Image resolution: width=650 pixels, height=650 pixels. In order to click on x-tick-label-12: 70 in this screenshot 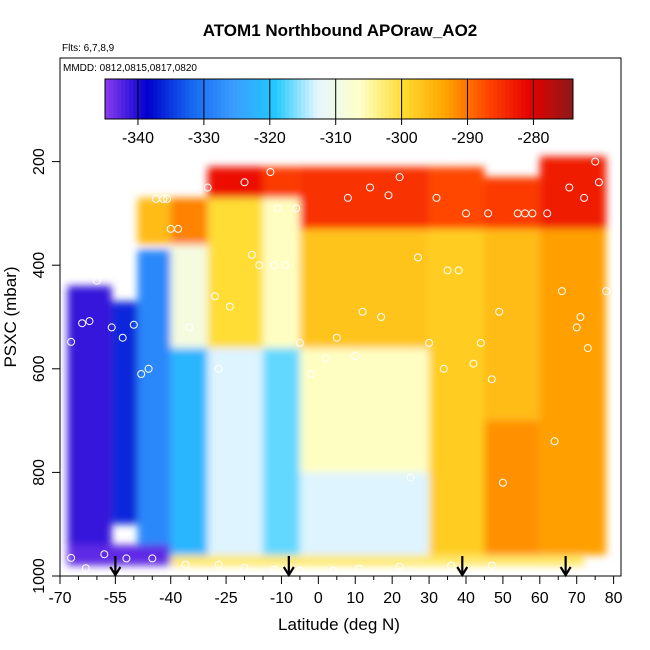, I will do `click(577, 598)`.